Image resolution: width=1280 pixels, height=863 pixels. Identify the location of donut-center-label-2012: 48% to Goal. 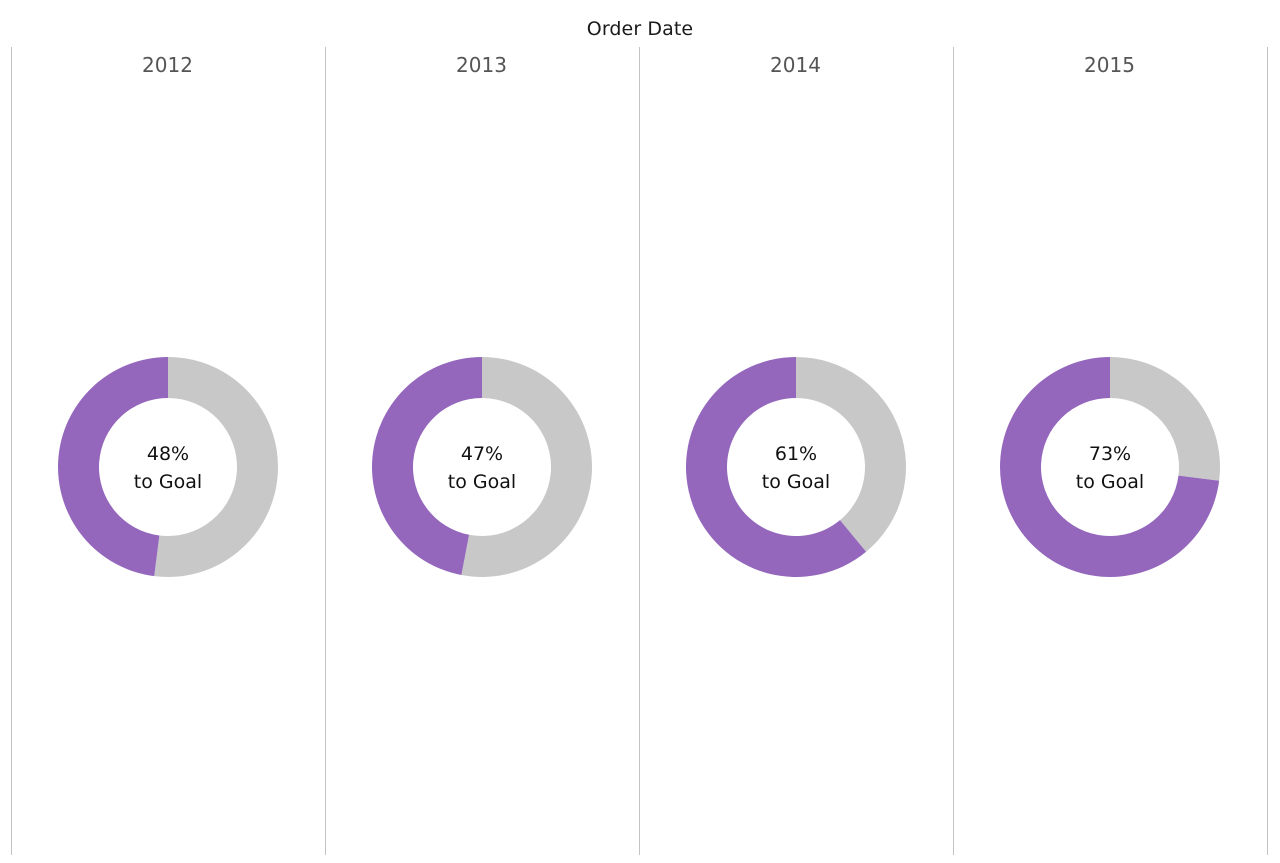
(168, 468).